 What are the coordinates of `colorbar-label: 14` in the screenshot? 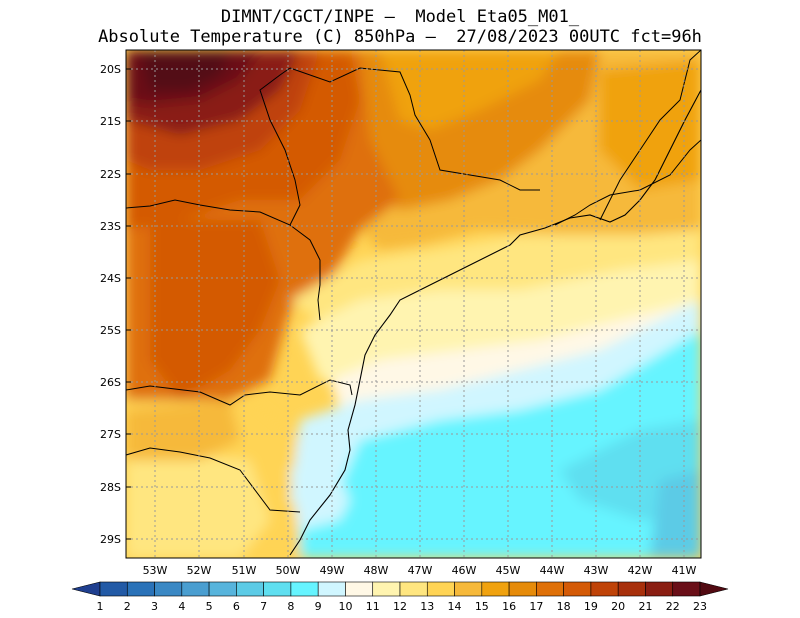 It's located at (455, 606).